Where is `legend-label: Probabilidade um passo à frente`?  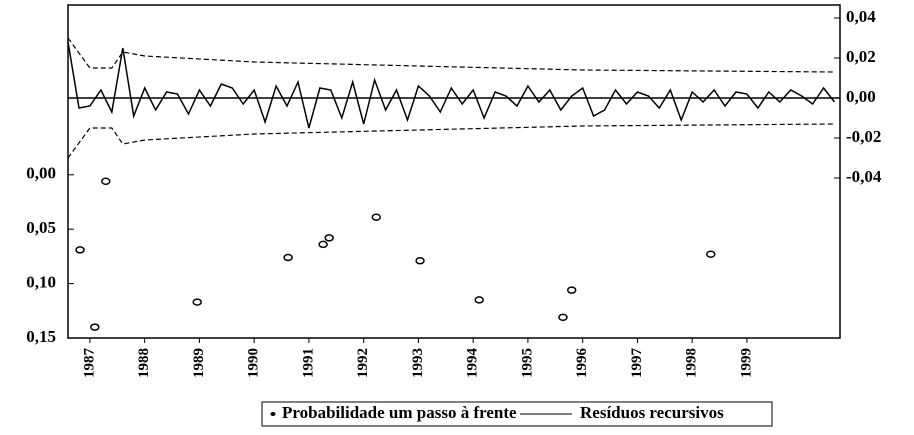
legend-label: Probabilidade um passo à frente is located at coordinates (399, 412).